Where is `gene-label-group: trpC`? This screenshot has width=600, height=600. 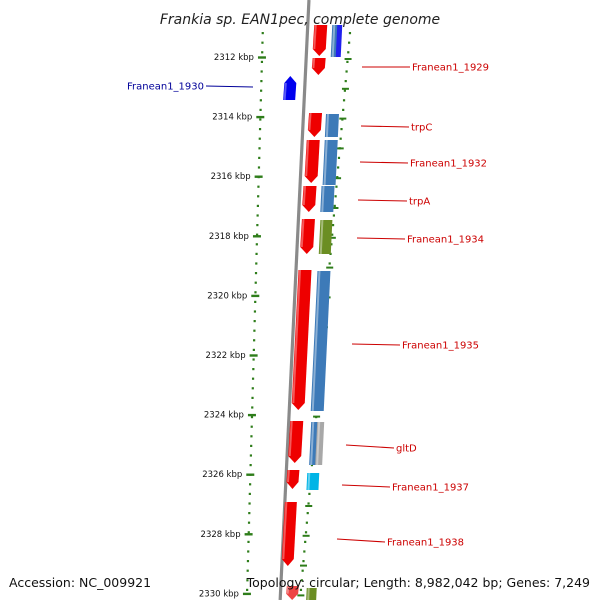
gene-label-group: trpC is located at coordinates (396, 128).